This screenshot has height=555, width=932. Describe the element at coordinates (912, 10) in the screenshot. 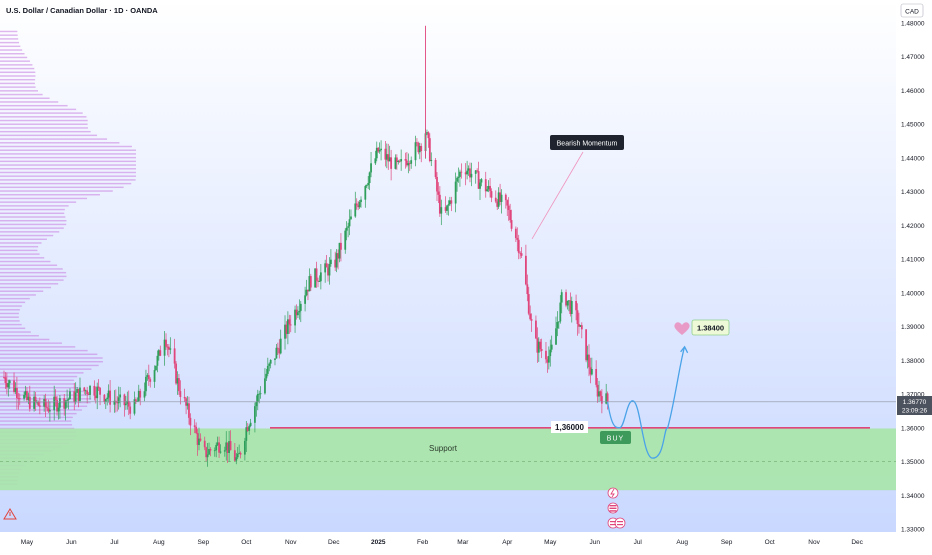

I see `currency-badge: CAD` at that location.